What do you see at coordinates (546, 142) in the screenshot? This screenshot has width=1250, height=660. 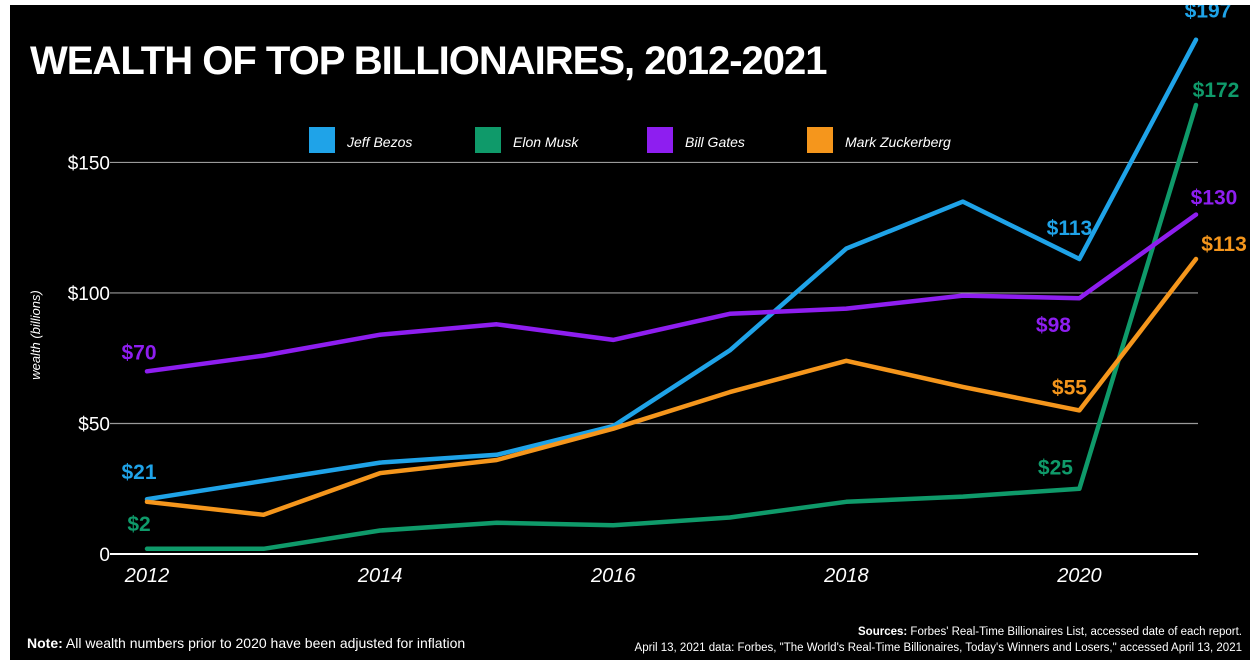 I see `legend-label: Elon Musk` at bounding box center [546, 142].